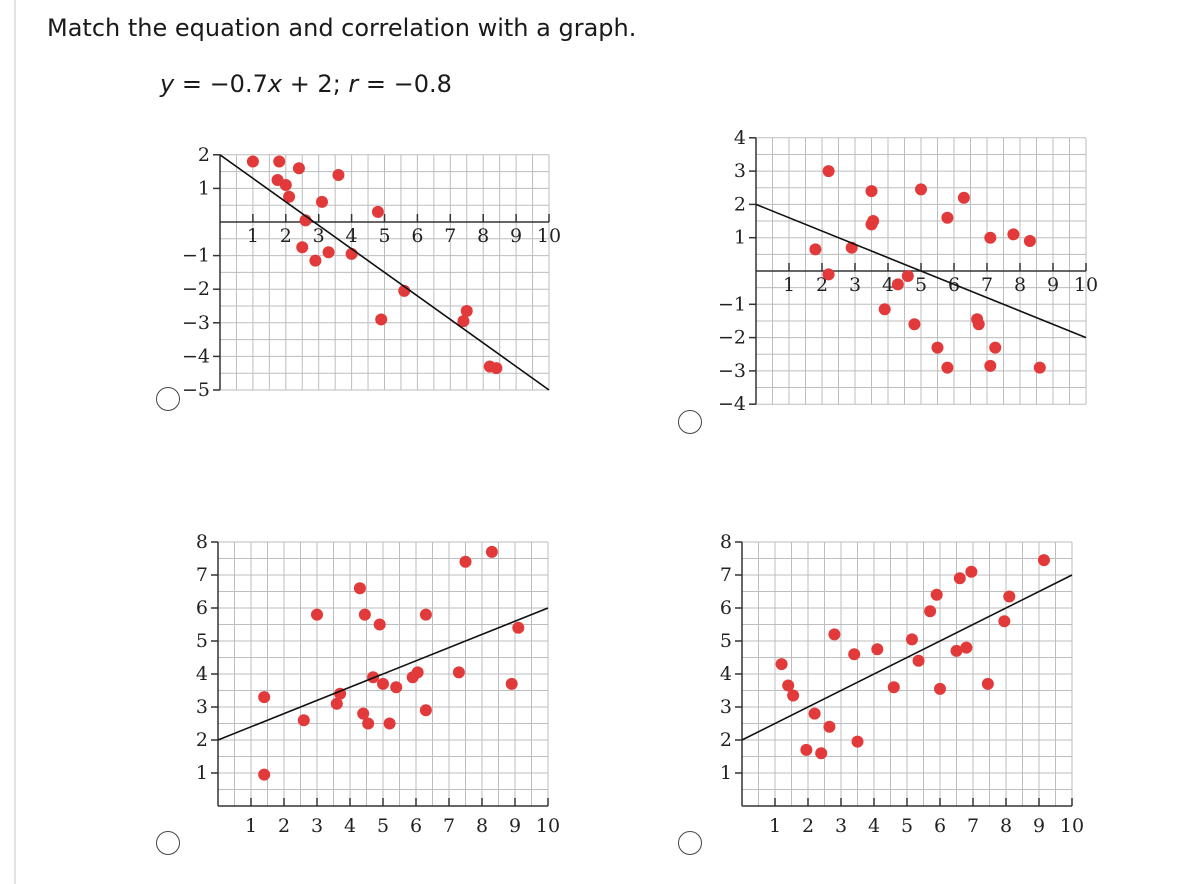 This screenshot has width=1198, height=884. I want to click on radio-graph-a, so click(168, 399).